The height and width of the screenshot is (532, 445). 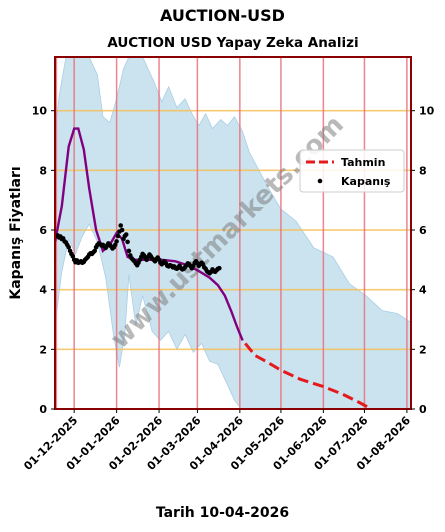 What do you see at coordinates (222, 513) in the screenshot?
I see `date-footer: Tarih 10-04-2026` at bounding box center [222, 513].